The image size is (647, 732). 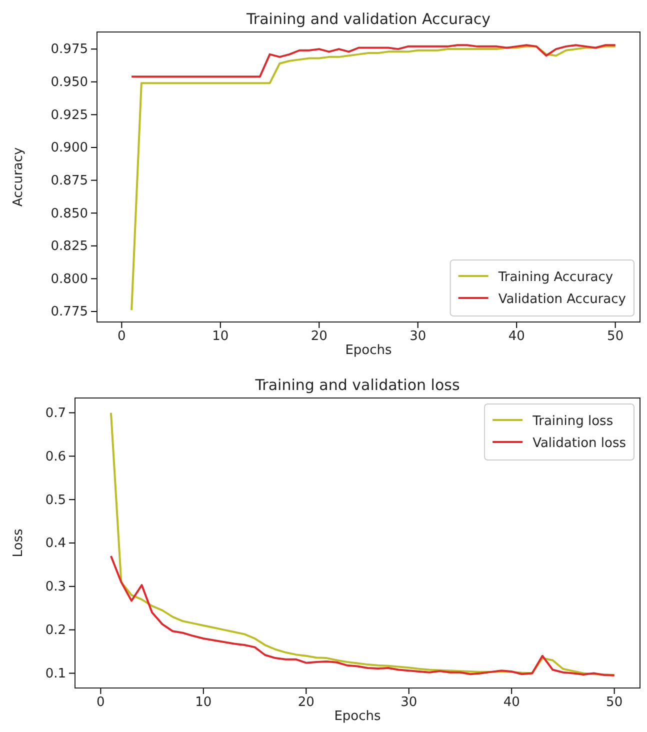 What do you see at coordinates (55, 413) in the screenshot?
I see `y-tick-label: 0.7` at bounding box center [55, 413].